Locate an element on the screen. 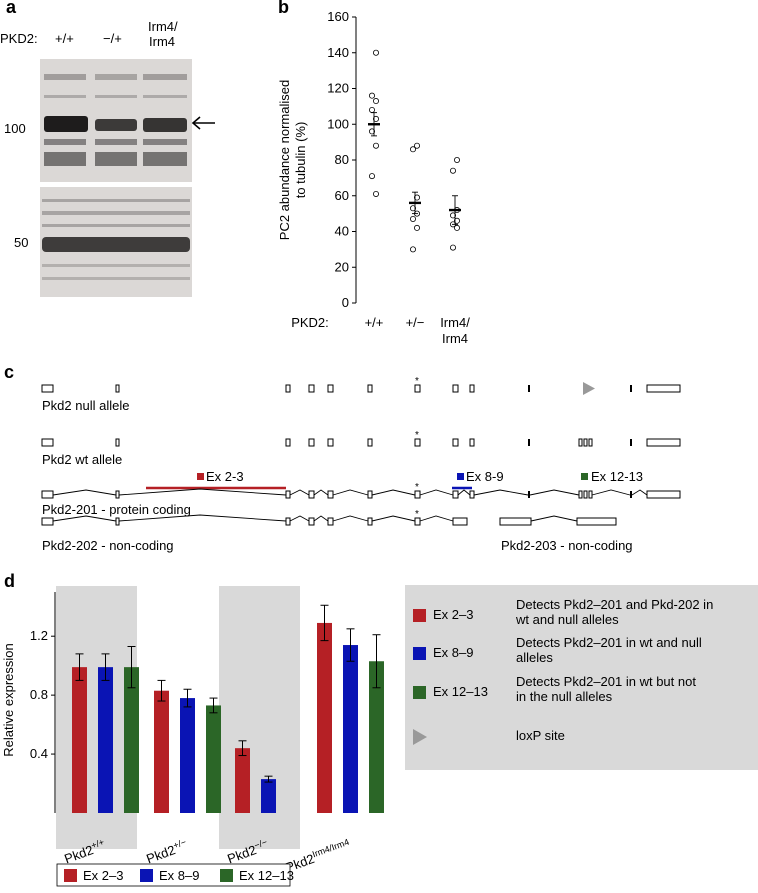 The height and width of the screenshot is (893, 758). legend-loxp-label: loxP site is located at coordinates (540, 735).